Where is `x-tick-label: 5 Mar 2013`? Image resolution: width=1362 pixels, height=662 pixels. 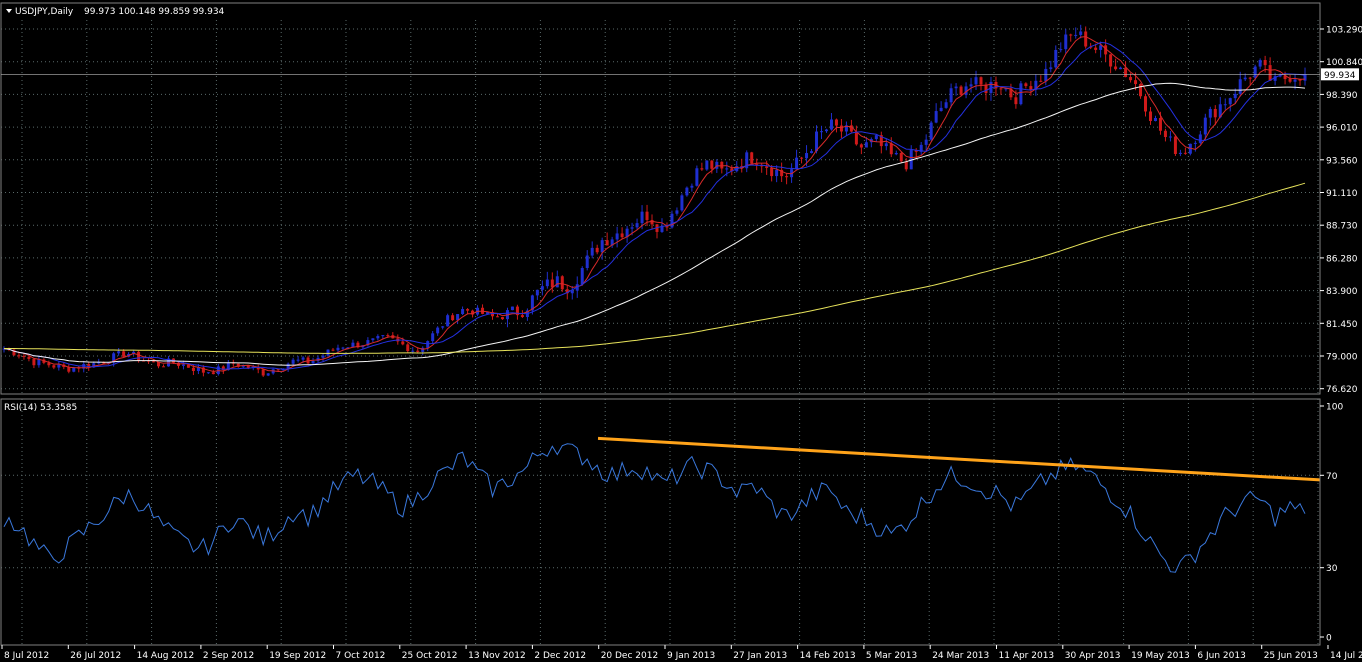
x-tick-label: 5 Mar 2013 is located at coordinates (891, 656).